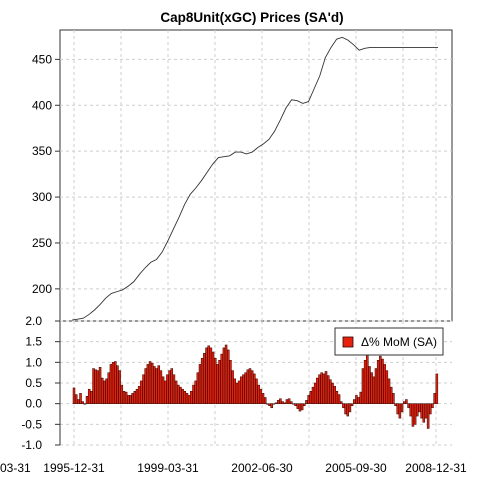 This screenshot has height=485, width=480. I want to click on x-tick-label: 1999-03-31, so click(168, 468).